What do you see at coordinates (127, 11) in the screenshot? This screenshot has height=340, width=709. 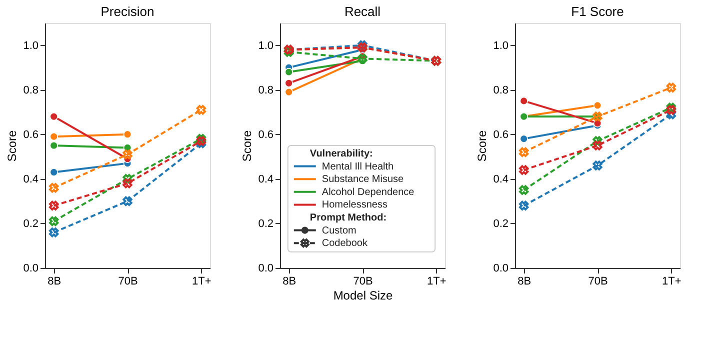 I see `chart-title: Precision` at bounding box center [127, 11].